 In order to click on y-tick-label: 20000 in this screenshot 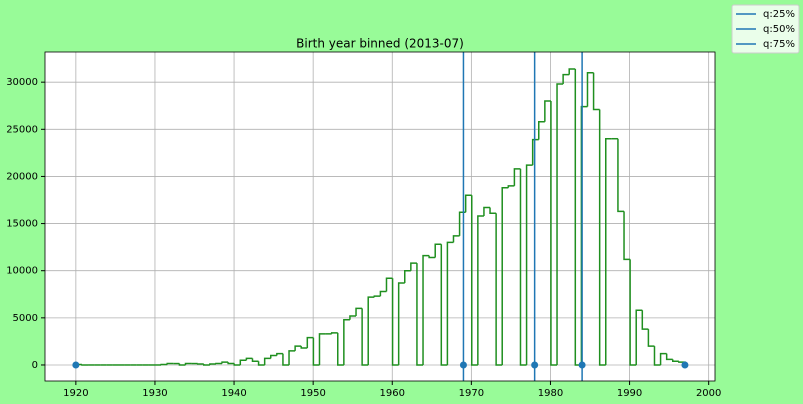, I will do `click(22, 176)`.